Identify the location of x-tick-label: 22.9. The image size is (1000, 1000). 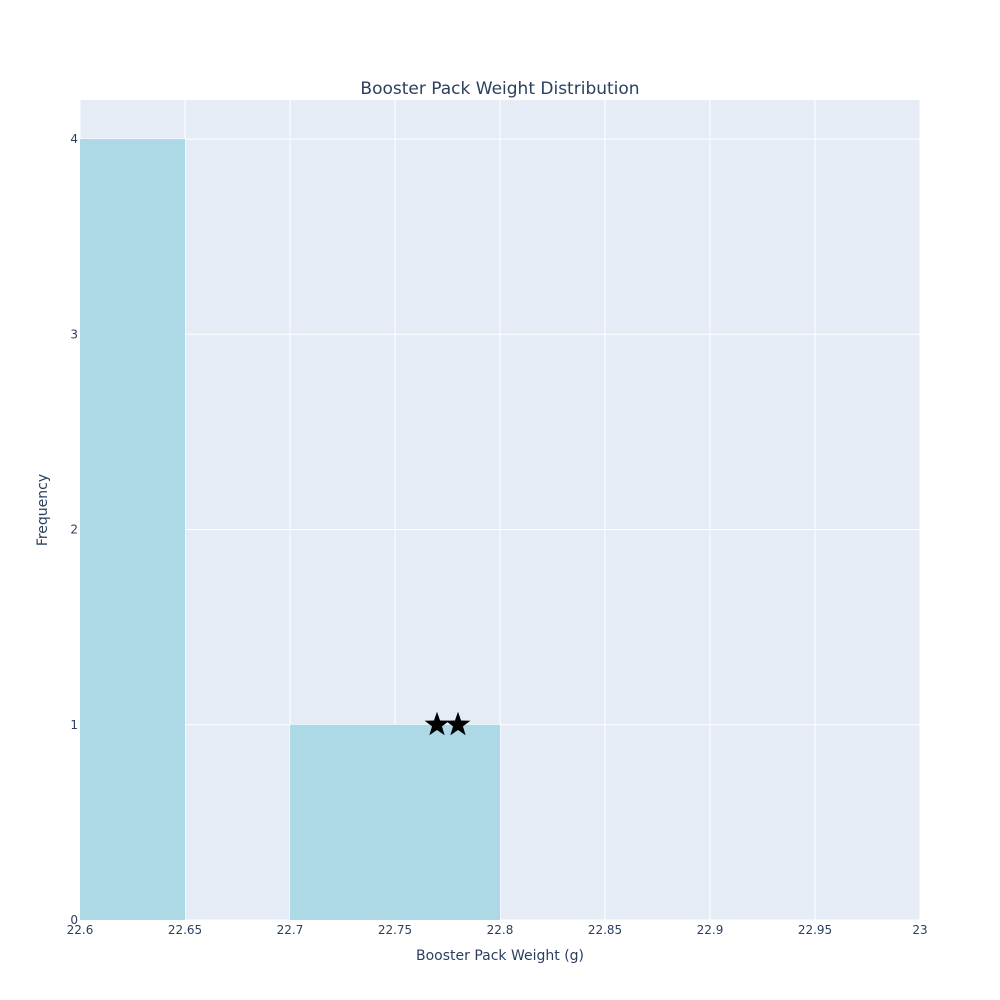
(710, 930).